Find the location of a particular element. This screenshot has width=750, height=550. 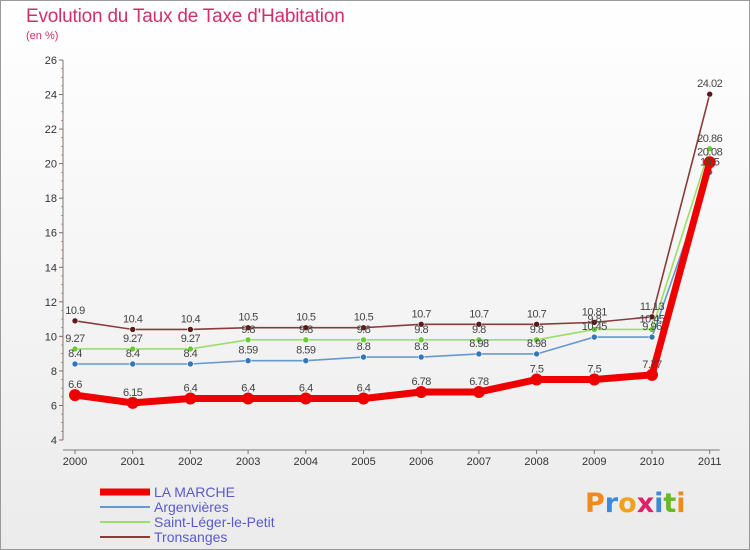

x-tick-label: 2009 is located at coordinates (594, 462).